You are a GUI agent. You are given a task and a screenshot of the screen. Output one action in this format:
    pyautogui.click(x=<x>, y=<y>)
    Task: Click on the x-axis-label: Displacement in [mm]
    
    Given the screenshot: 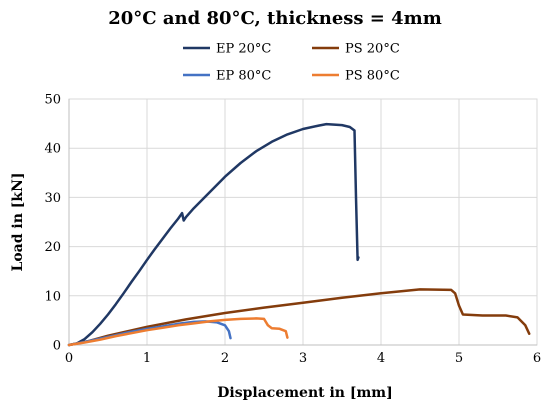 What is the action you would take?
    pyautogui.click(x=304, y=393)
    